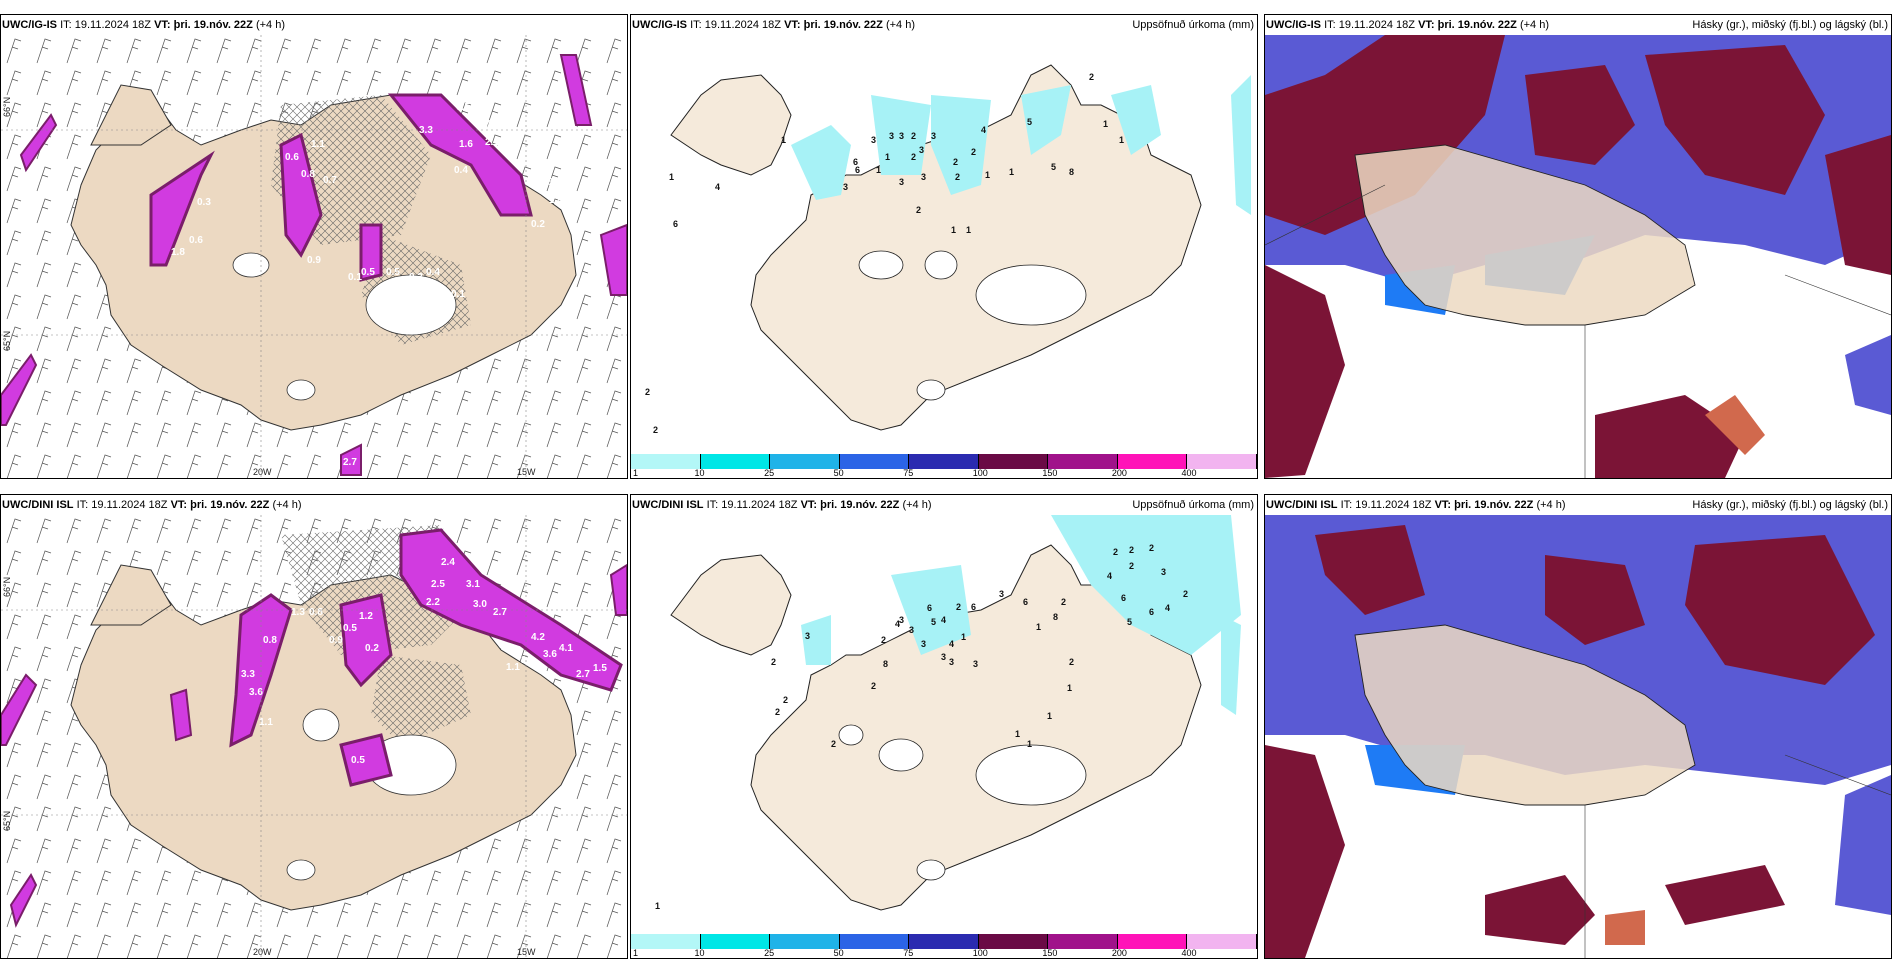 The width and height of the screenshot is (1900, 959). What do you see at coordinates (838, 953) in the screenshot?
I see `colorbar-label: 50` at bounding box center [838, 953].